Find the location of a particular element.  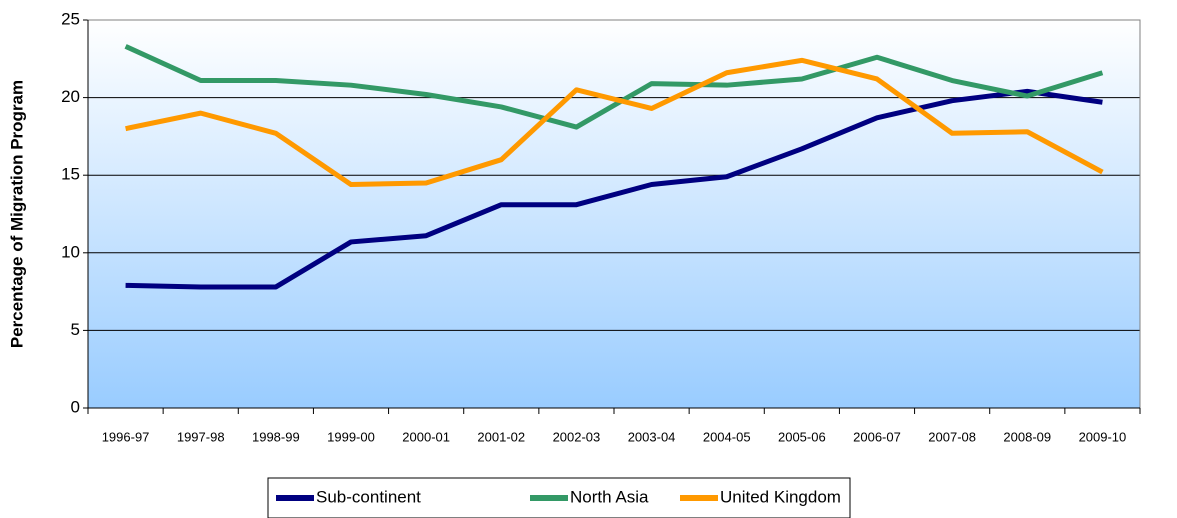

x-tick-label: 1996-97 is located at coordinates (126, 436).